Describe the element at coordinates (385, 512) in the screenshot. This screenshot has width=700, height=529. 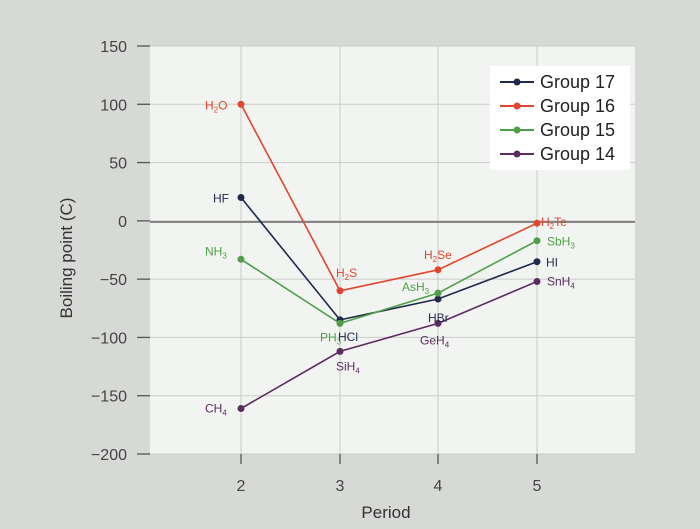
I see `x-axis-title: Period` at that location.